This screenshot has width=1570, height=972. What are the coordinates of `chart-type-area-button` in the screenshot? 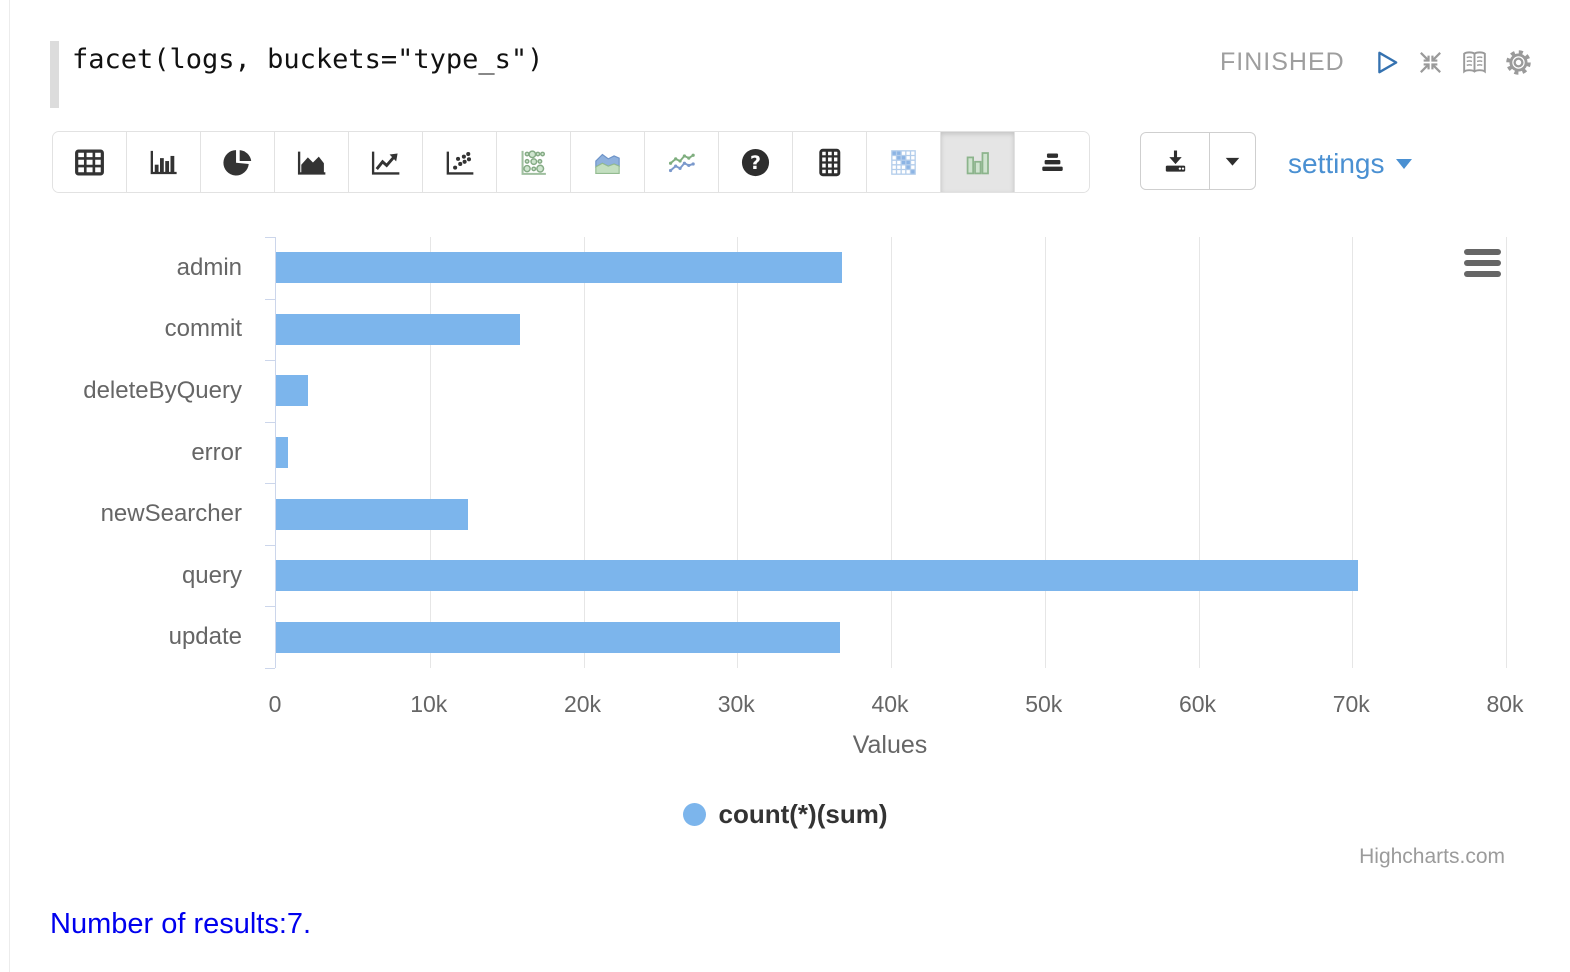 It's located at (312, 162).